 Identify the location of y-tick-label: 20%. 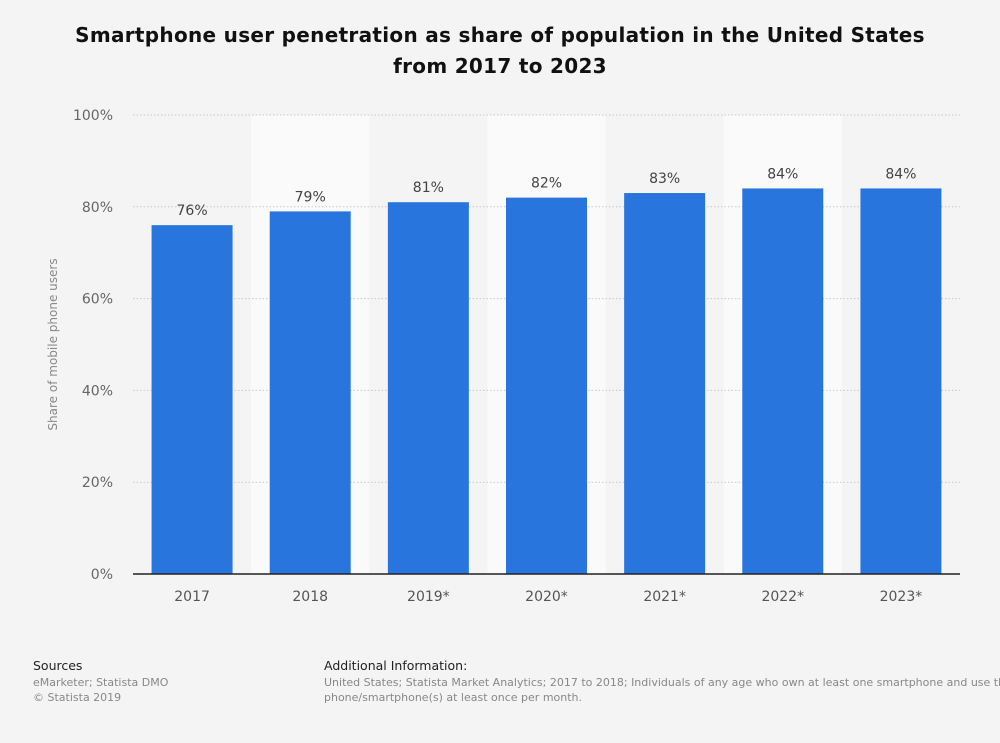
(97, 483).